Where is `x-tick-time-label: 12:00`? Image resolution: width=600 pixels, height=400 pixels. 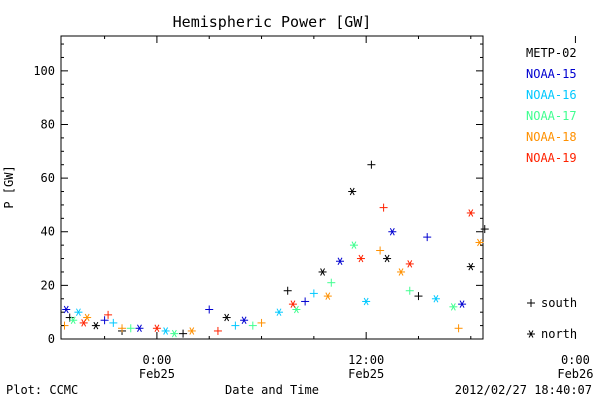
x-tick-time-label: 12:00 is located at coordinates (366, 360).